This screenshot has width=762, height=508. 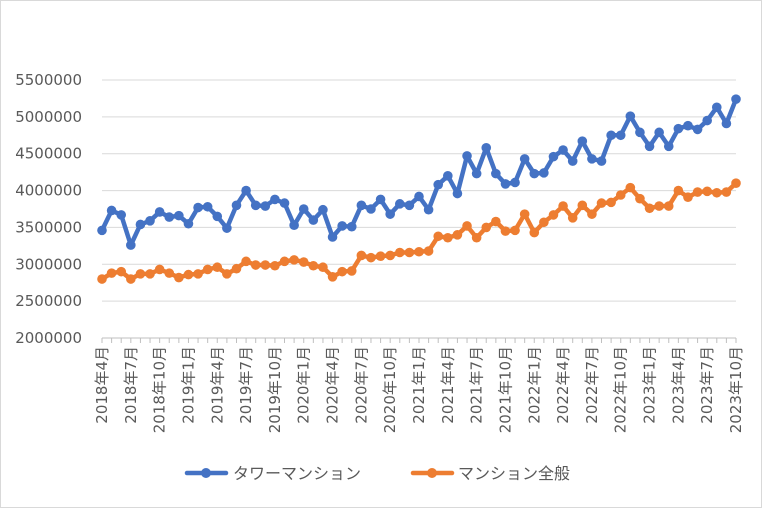 I want to click on x-tick-label: 2020年4月, so click(x=333, y=385).